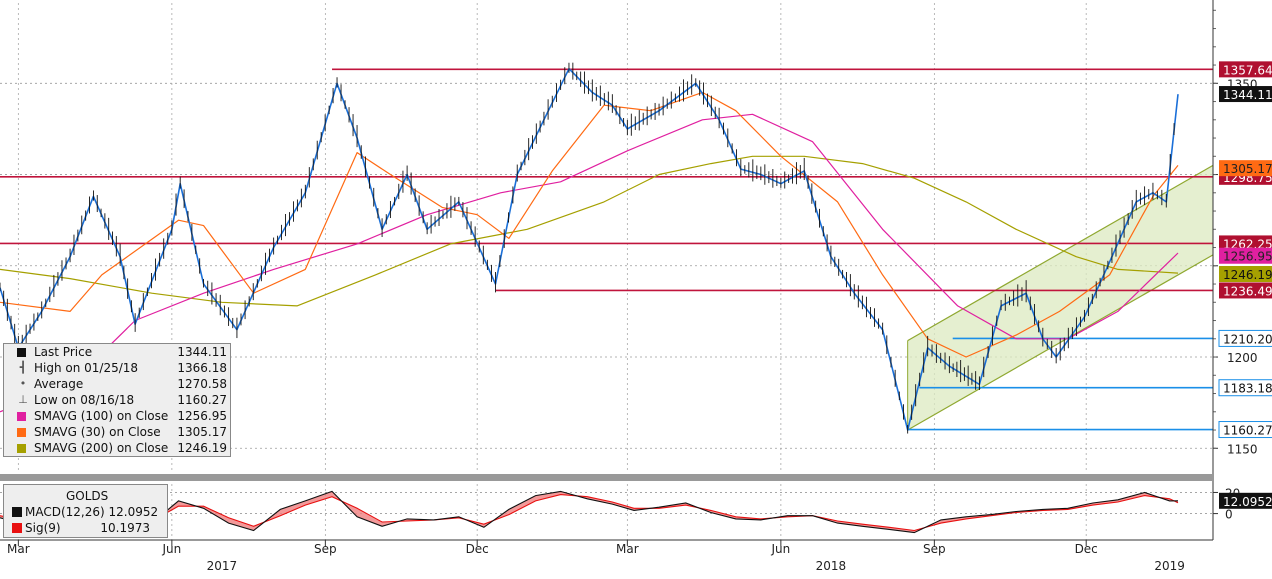  I want to click on signal-legend-row: Sig(9) 10.1973, so click(81, 528).